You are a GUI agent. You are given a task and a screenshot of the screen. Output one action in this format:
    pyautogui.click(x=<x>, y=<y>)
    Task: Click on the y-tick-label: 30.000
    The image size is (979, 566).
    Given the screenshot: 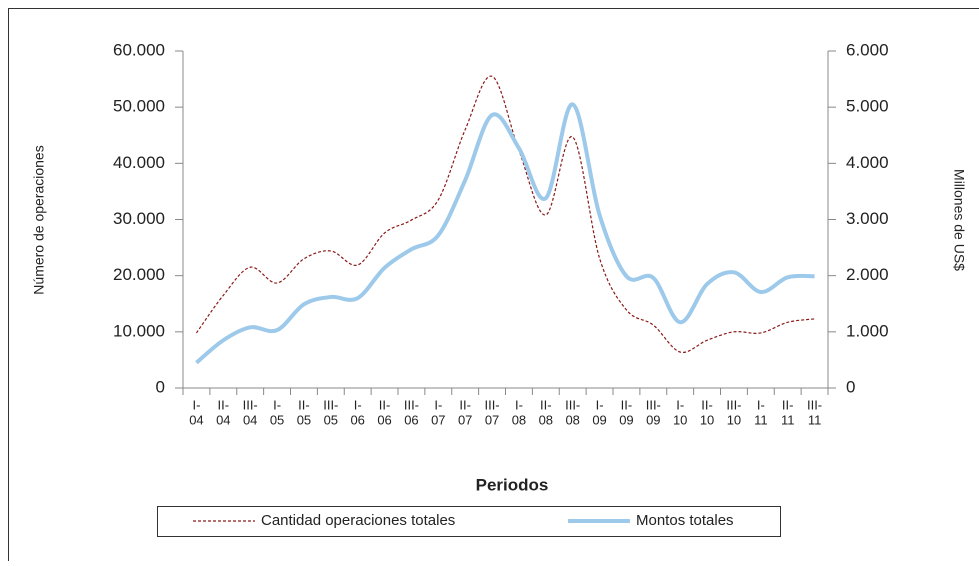 What is the action you would take?
    pyautogui.click(x=139, y=218)
    